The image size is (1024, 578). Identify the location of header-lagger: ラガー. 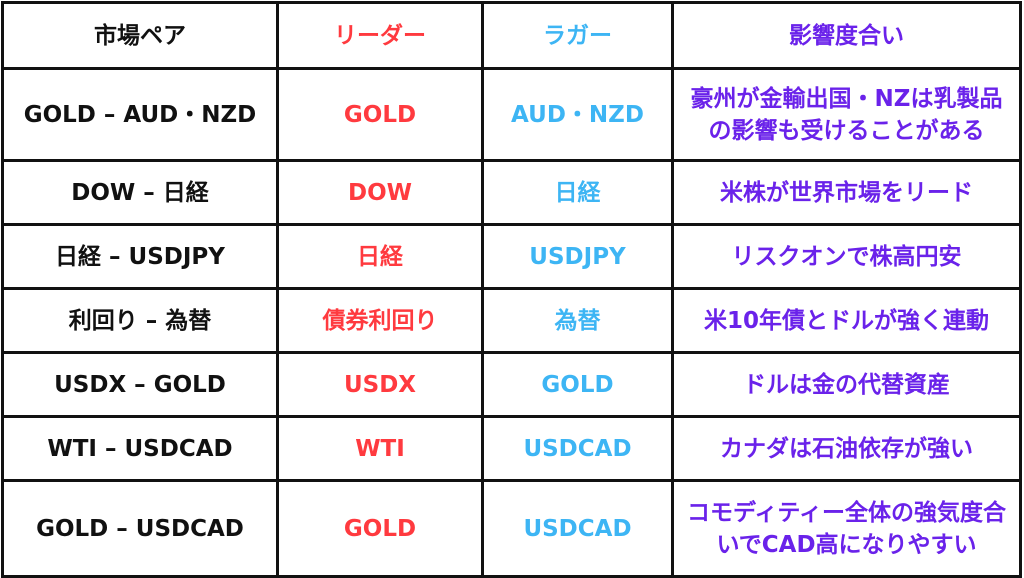
(577, 35).